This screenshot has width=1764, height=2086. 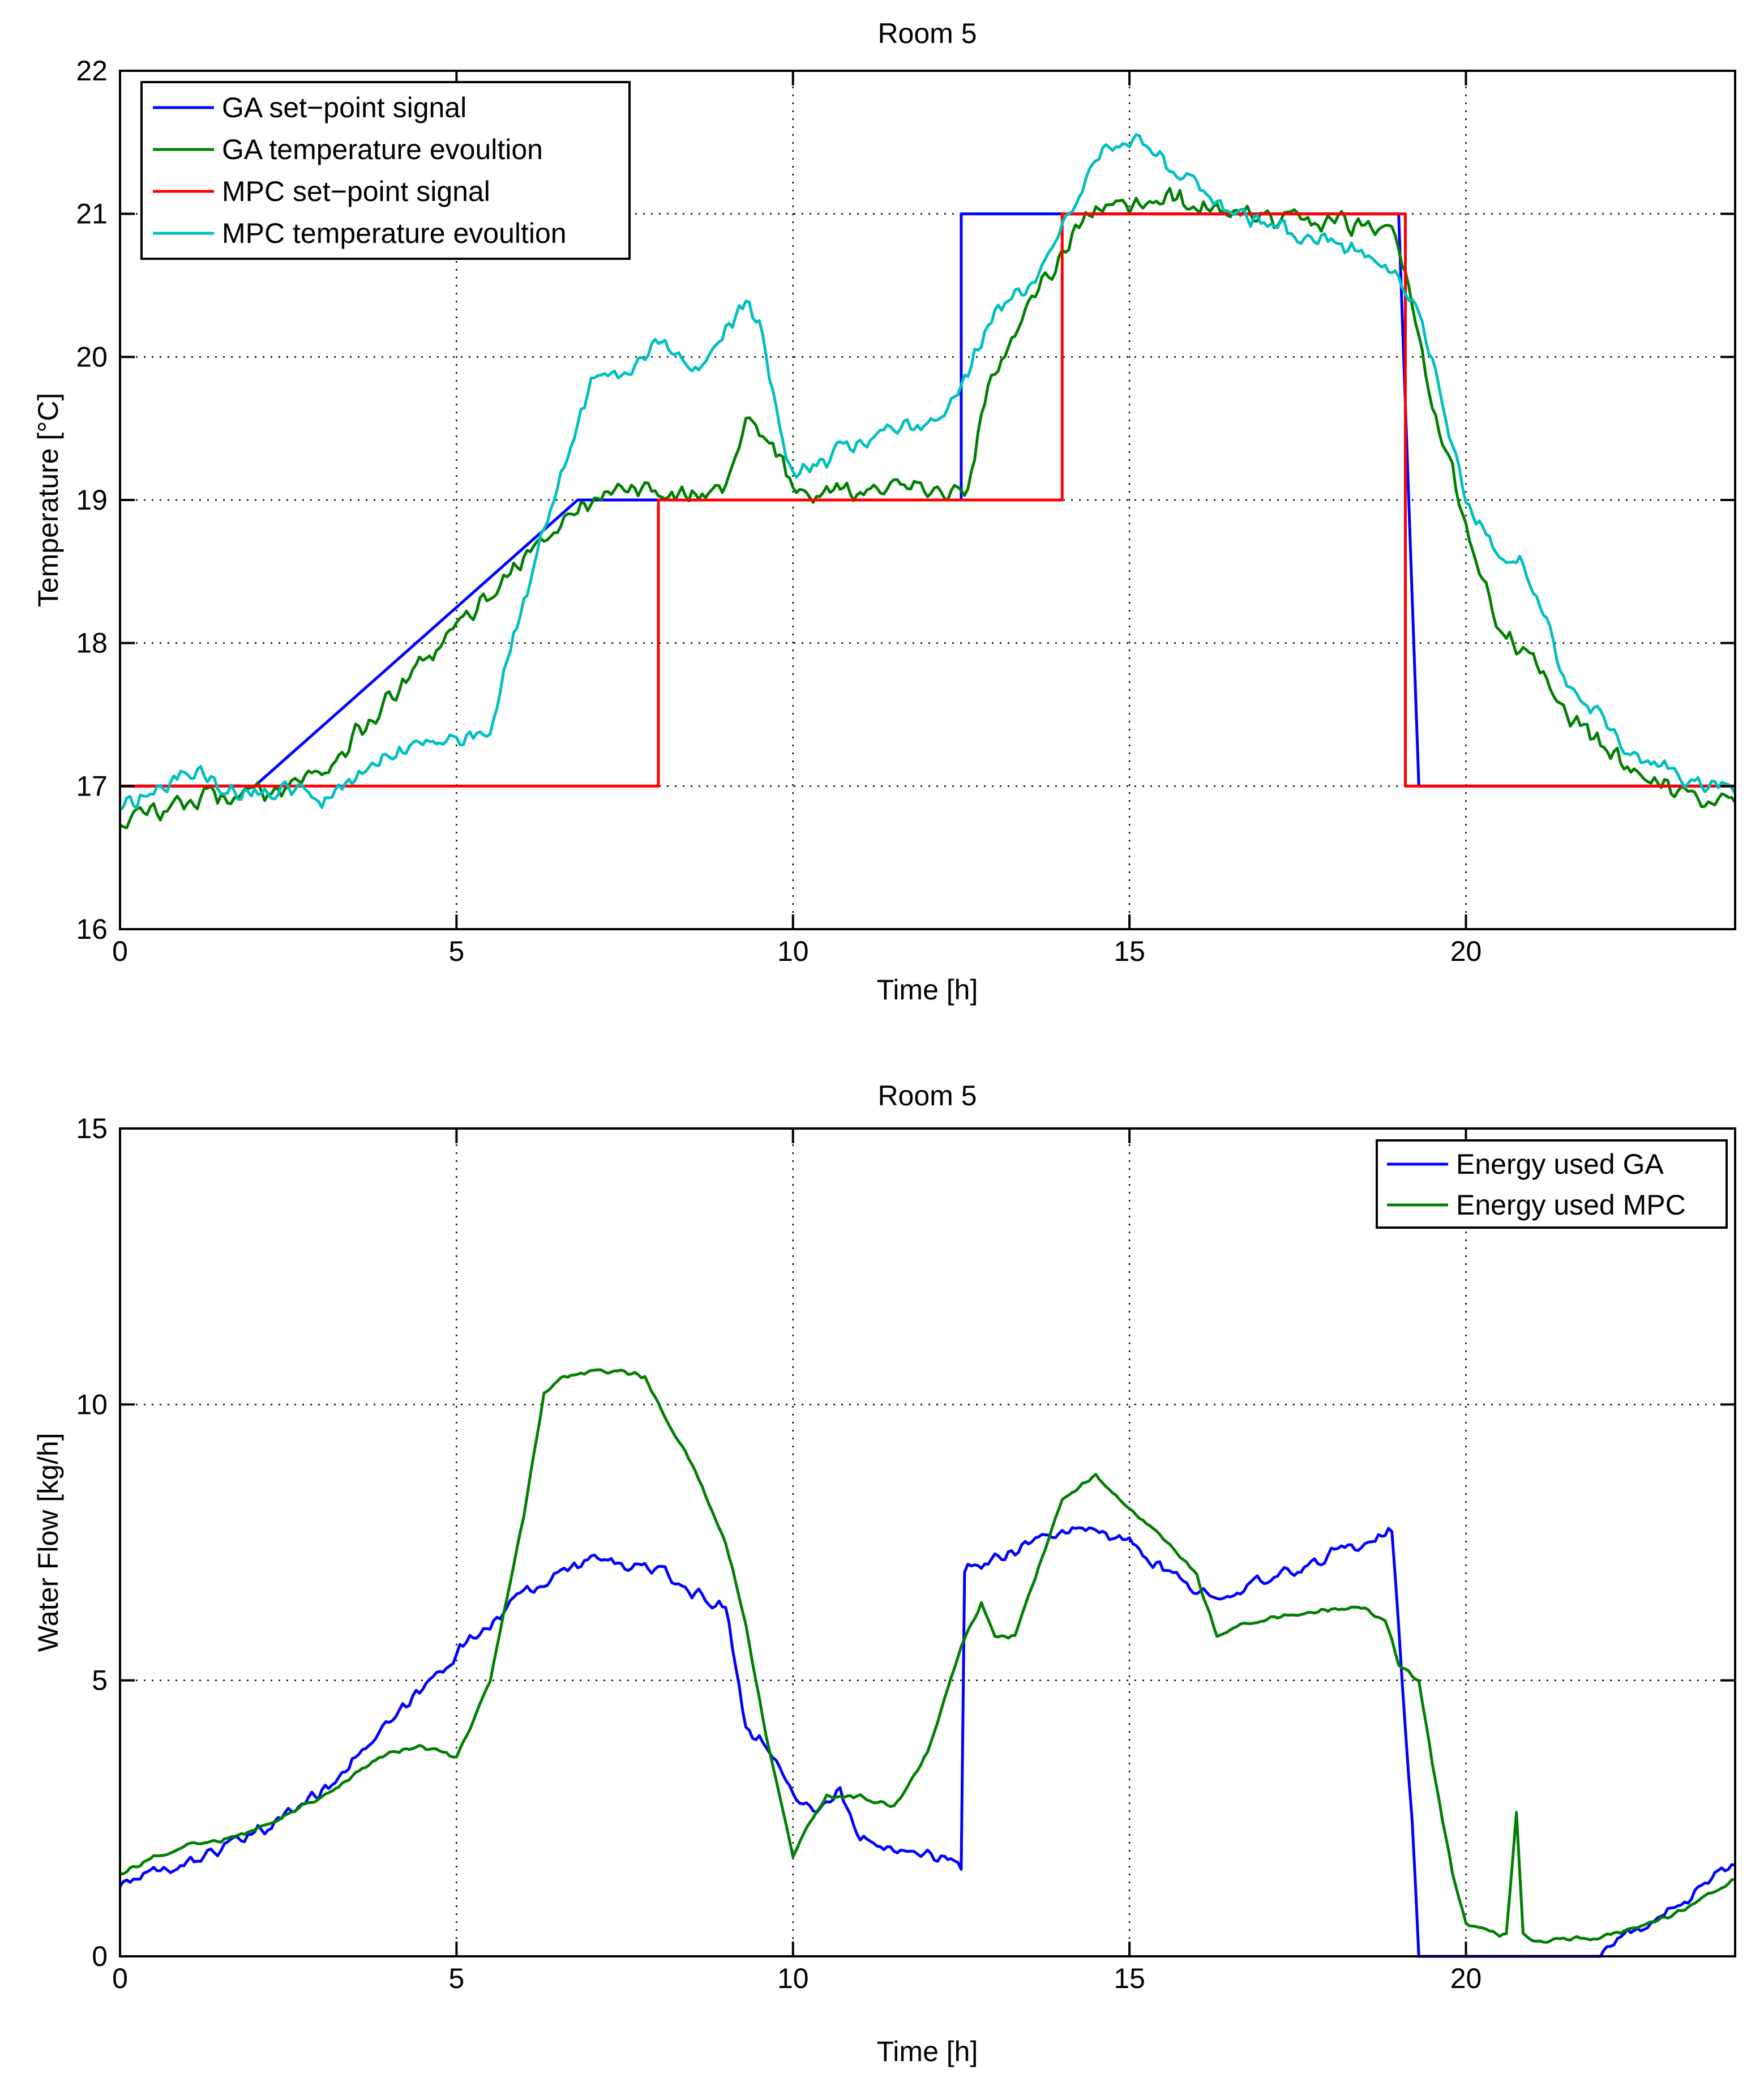 What do you see at coordinates (48, 1542) in the screenshot?
I see `water-flow-y-axis-label: Water Flow [kg/h]` at bounding box center [48, 1542].